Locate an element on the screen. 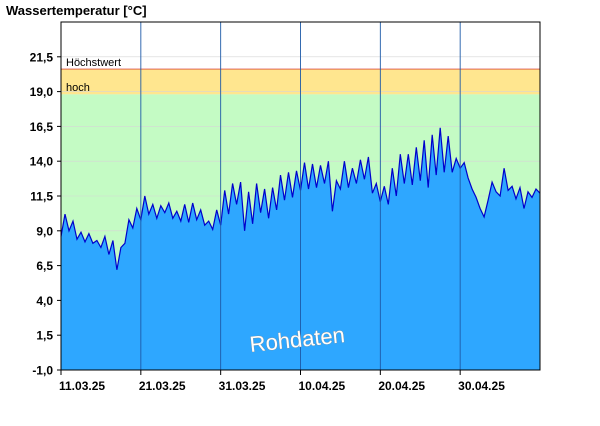 This screenshot has height=426, width=600. x-tick-label: 11.03.25 is located at coordinates (82, 386).